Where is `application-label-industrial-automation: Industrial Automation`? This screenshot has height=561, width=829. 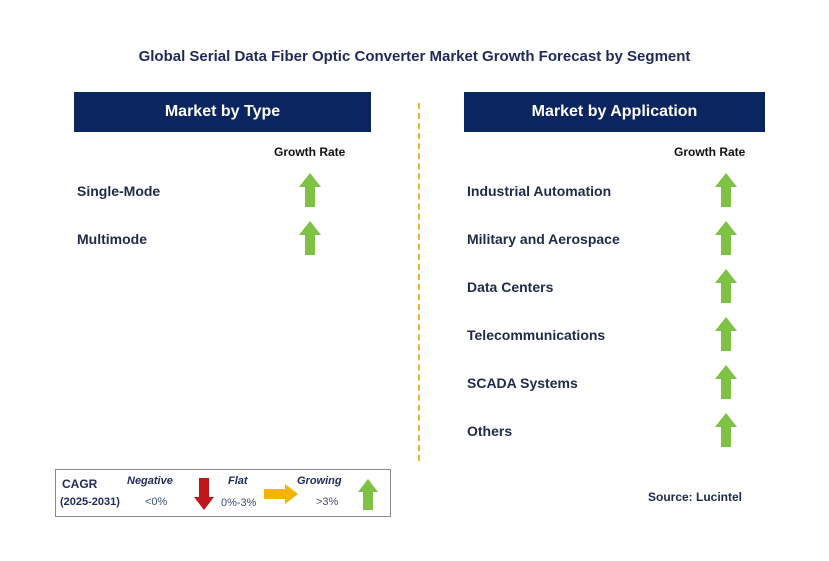
application-label-industrial-automation: Industrial Automation is located at coordinates (539, 191).